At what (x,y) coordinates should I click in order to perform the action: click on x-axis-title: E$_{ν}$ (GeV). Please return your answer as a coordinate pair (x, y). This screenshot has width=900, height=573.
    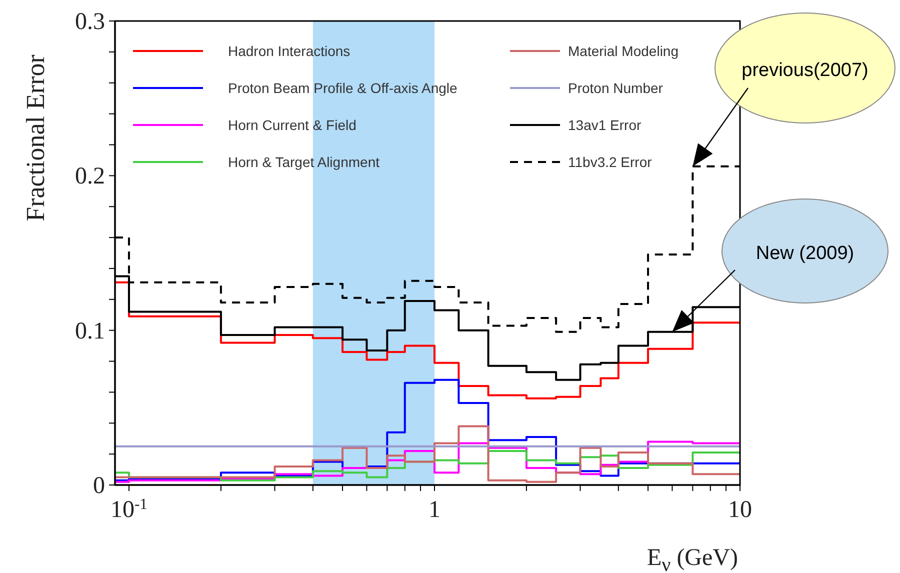
    Looking at the image, I should click on (692, 559).